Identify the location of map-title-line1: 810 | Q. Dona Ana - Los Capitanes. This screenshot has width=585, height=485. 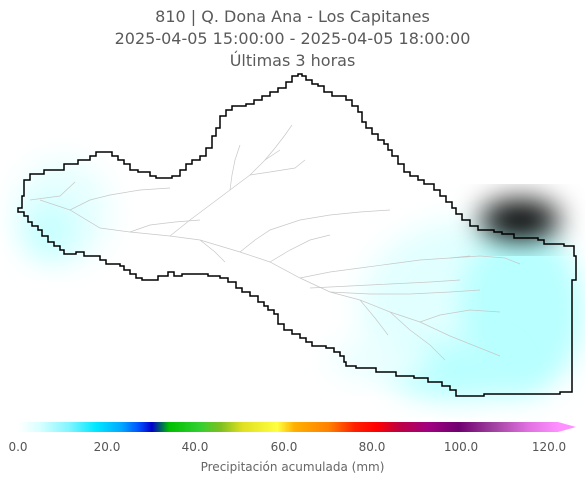
(292, 16).